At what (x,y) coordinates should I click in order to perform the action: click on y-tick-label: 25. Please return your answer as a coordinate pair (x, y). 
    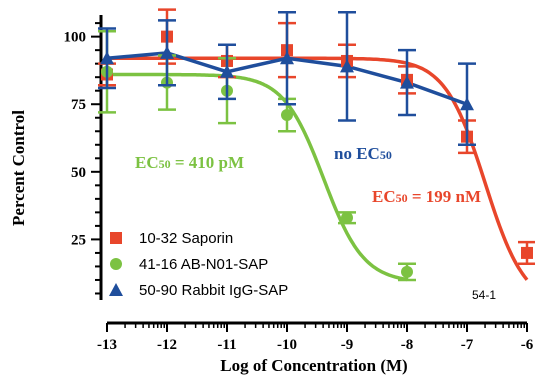
    Looking at the image, I should click on (78, 240).